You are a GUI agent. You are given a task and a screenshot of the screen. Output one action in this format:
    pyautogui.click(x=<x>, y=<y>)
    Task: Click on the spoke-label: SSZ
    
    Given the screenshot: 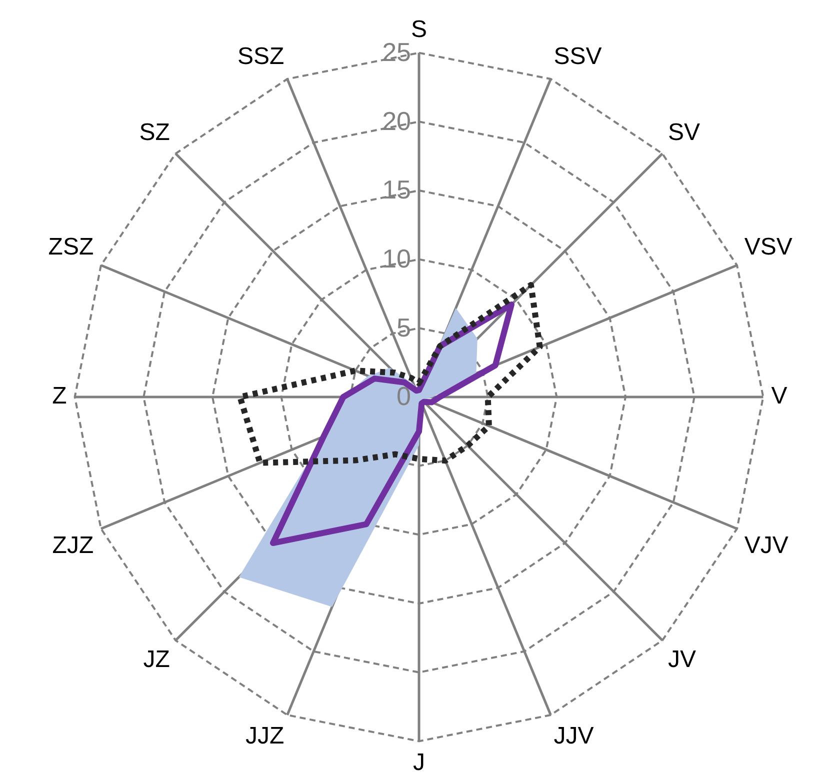 What is the action you would take?
    pyautogui.click(x=261, y=56)
    